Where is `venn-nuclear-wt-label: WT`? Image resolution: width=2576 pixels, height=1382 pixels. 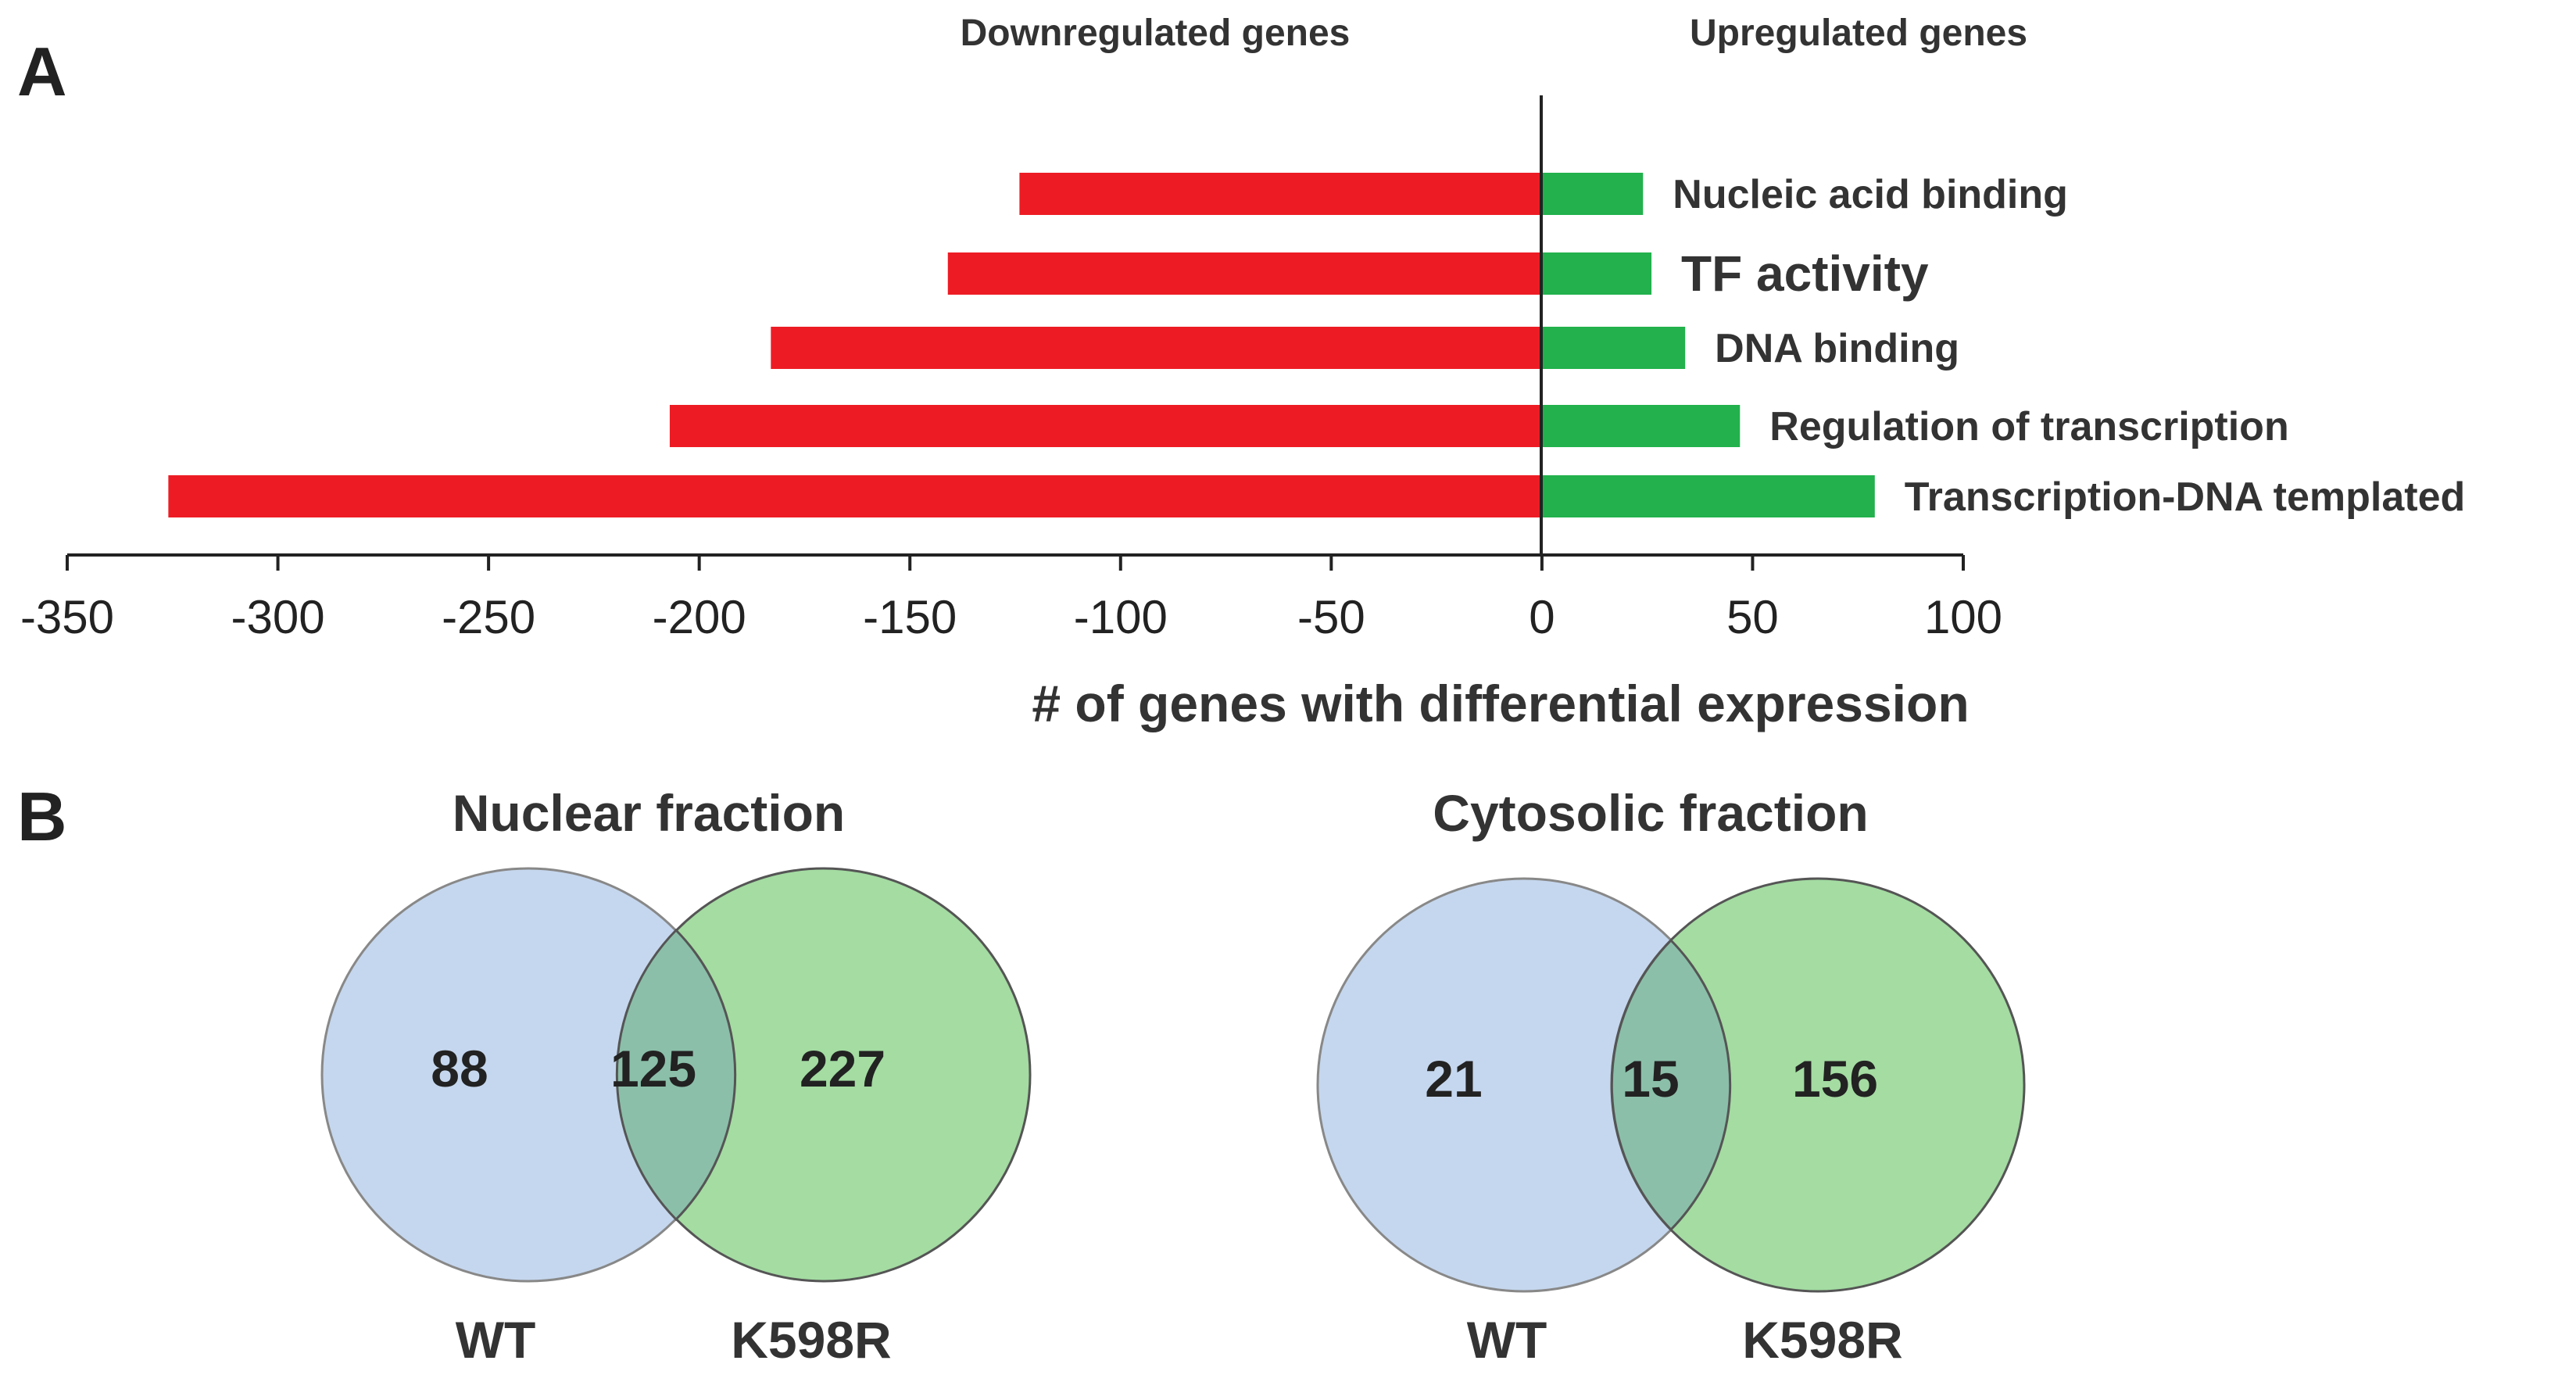
venn-nuclear-wt-label: WT is located at coordinates (496, 1340).